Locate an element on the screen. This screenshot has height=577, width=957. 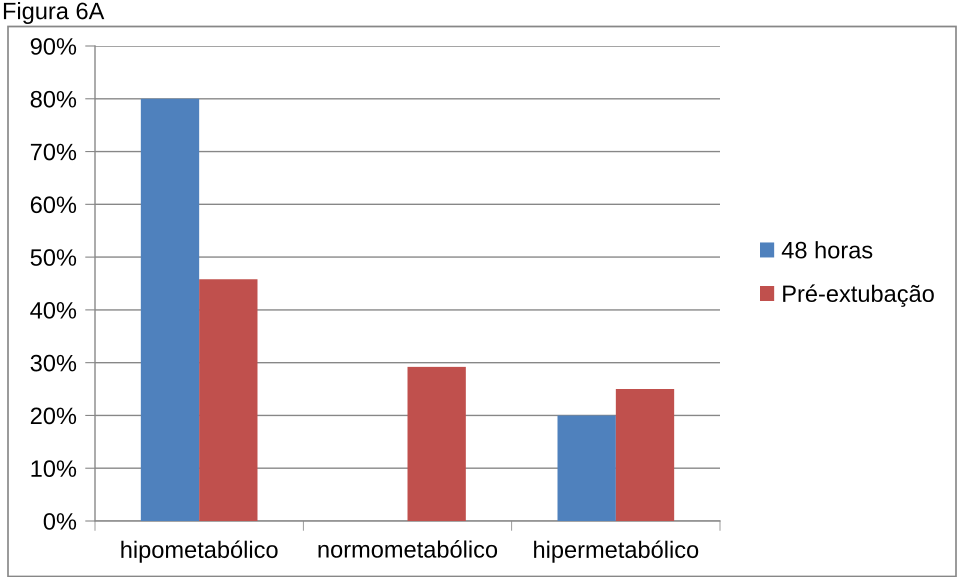
x-tick-label: normometabólico is located at coordinates (408, 549).